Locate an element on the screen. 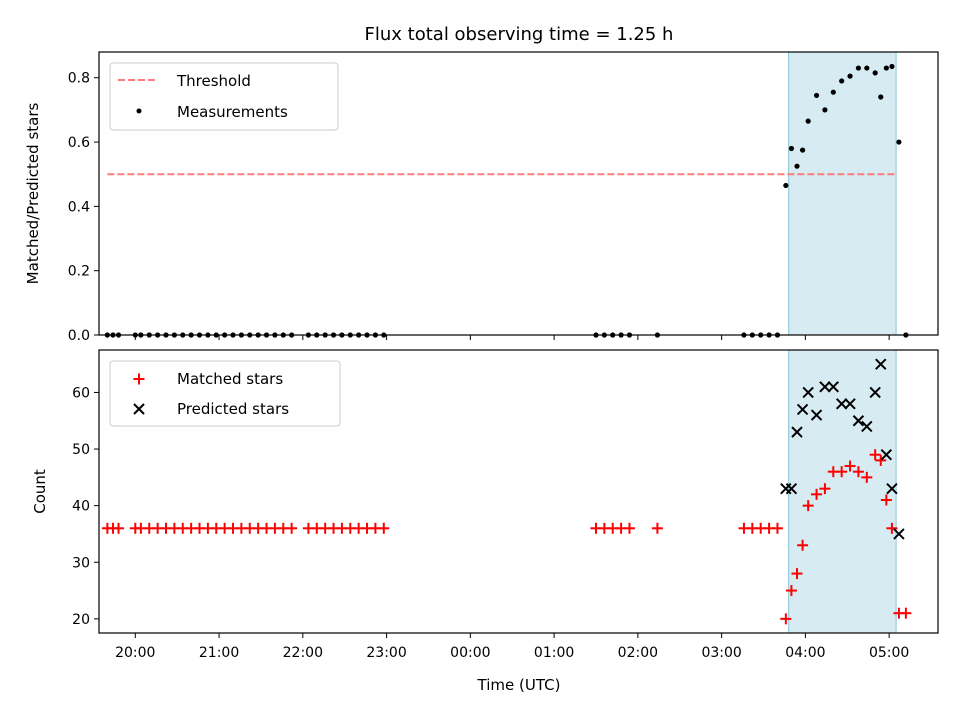 The image size is (960, 720). x-tick-label: 04:00 is located at coordinates (805, 653).